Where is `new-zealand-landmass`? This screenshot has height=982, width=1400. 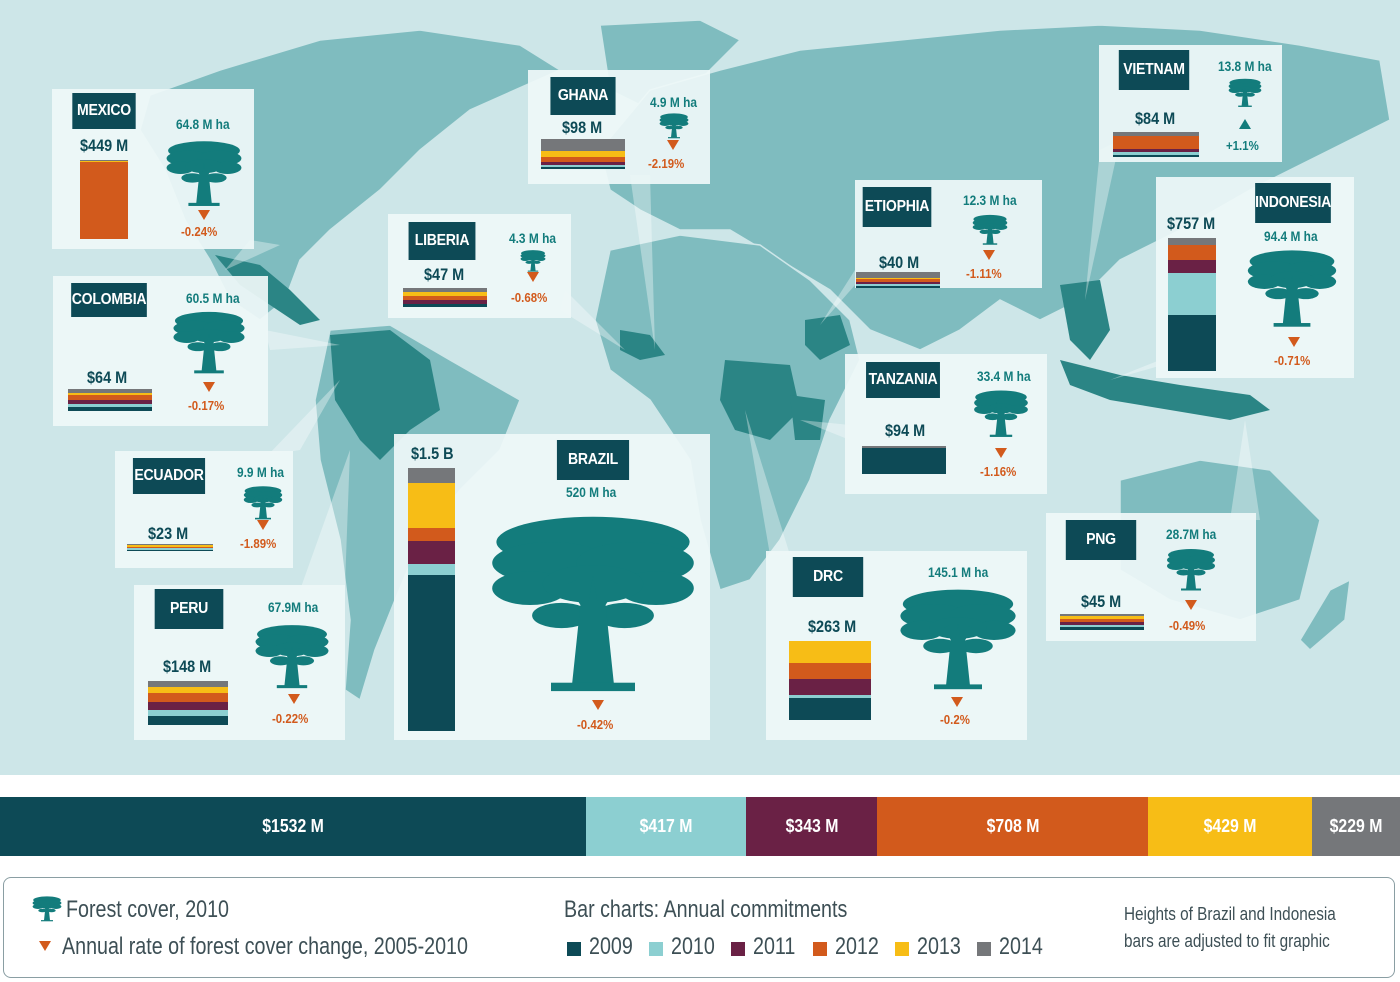
new-zealand-landmass is located at coordinates (1325, 615).